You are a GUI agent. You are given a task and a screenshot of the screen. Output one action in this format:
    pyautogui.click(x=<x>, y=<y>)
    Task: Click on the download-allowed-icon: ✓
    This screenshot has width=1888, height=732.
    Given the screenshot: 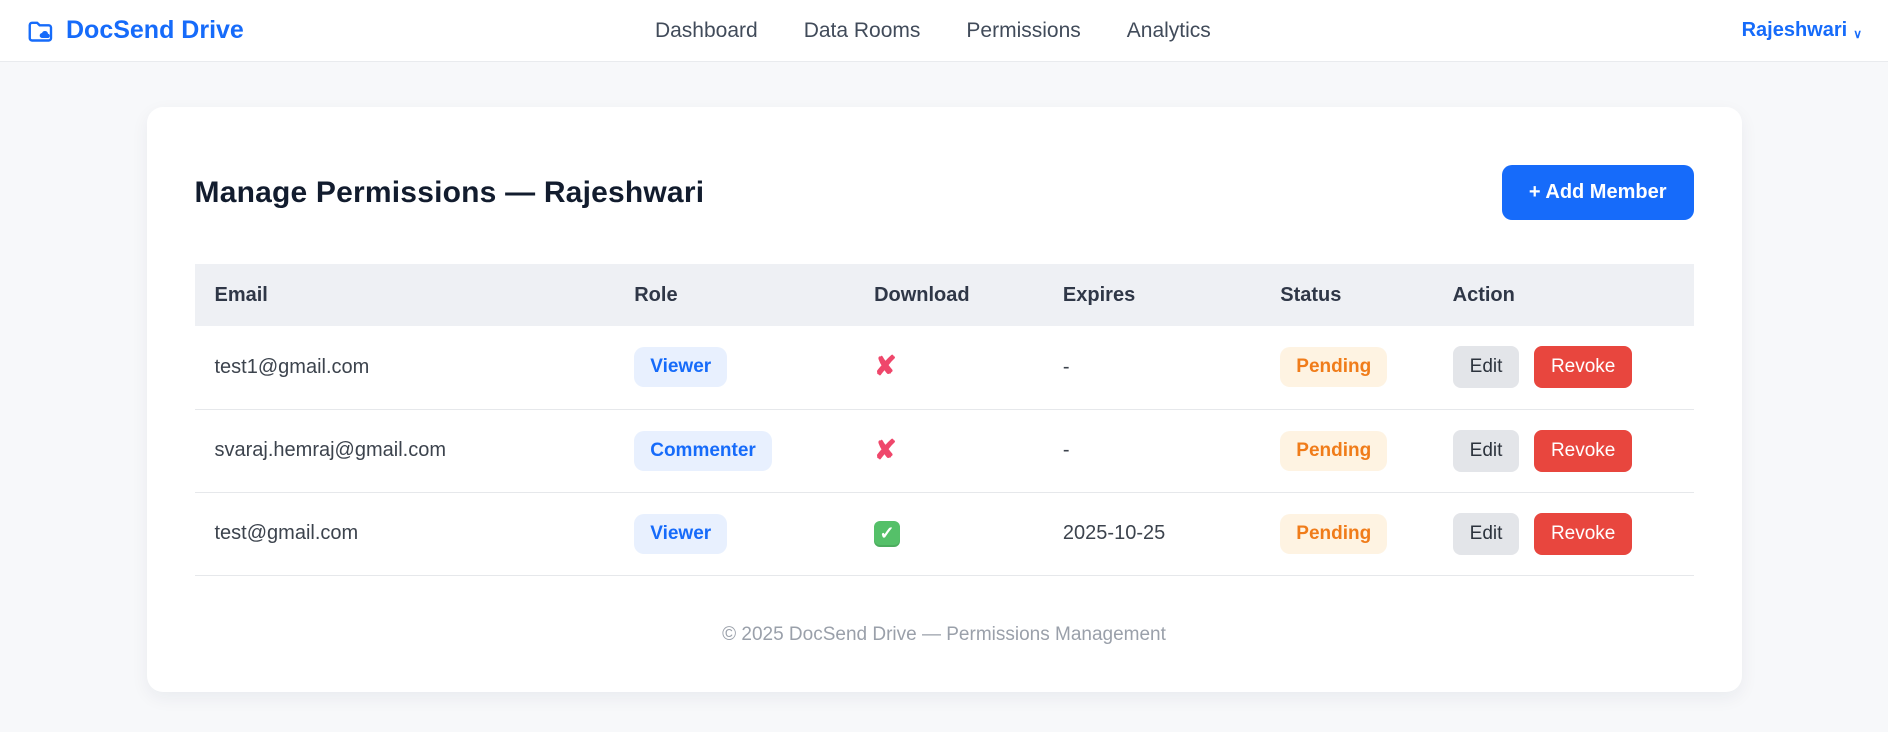 What is the action you would take?
    pyautogui.click(x=887, y=533)
    